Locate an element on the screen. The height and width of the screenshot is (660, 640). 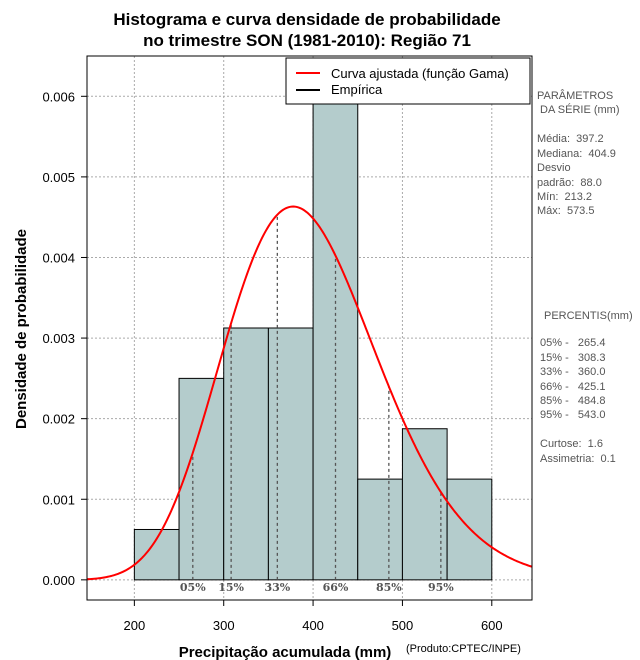
percentil-line: 95% - 543.0 is located at coordinates (572, 415).